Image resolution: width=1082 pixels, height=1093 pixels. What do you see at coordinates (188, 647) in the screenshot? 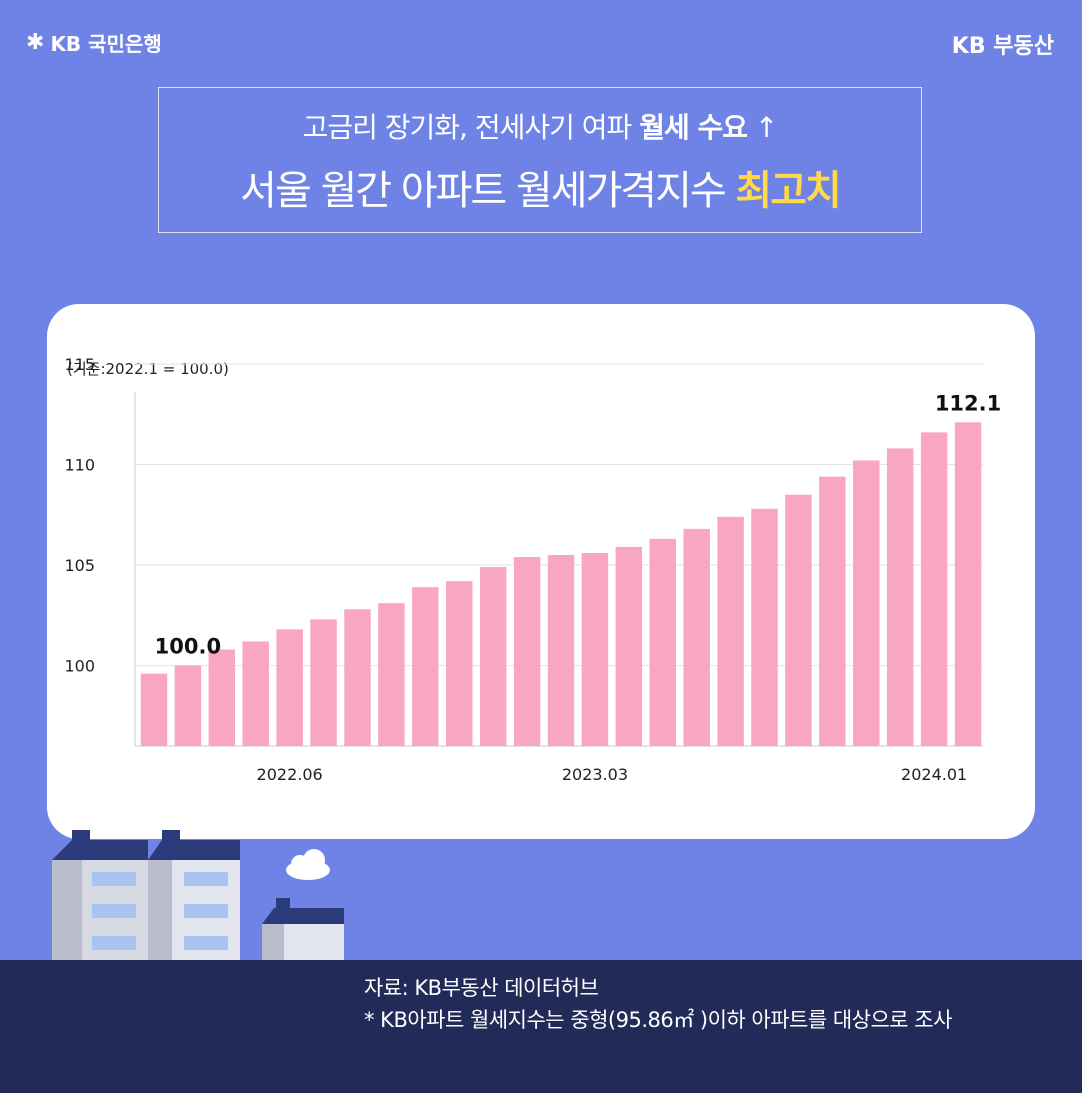
I see `data-label: 100.0` at bounding box center [188, 647].